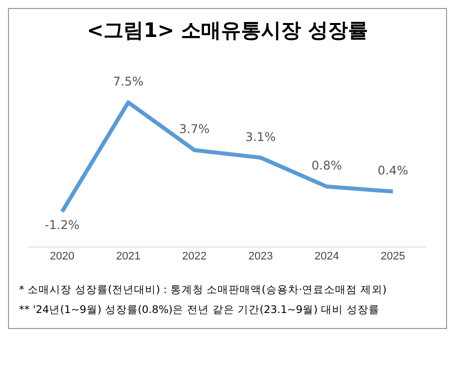 The width and height of the screenshot is (457, 366). I want to click on data-label: 0.4%, so click(393, 171).